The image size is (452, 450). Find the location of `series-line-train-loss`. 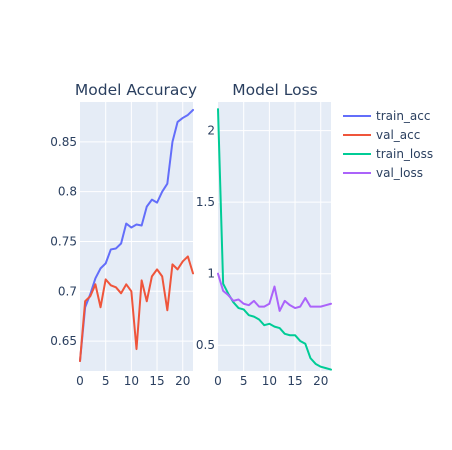

series-line-train-loss is located at coordinates (274, 239).